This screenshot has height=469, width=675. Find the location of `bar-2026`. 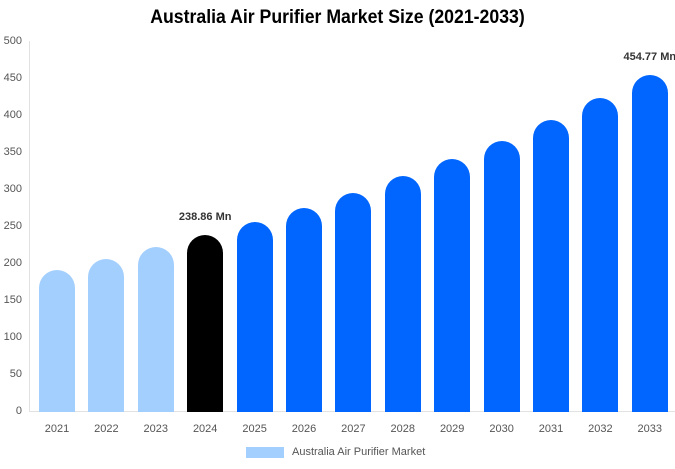

bar-2026 is located at coordinates (304, 309).